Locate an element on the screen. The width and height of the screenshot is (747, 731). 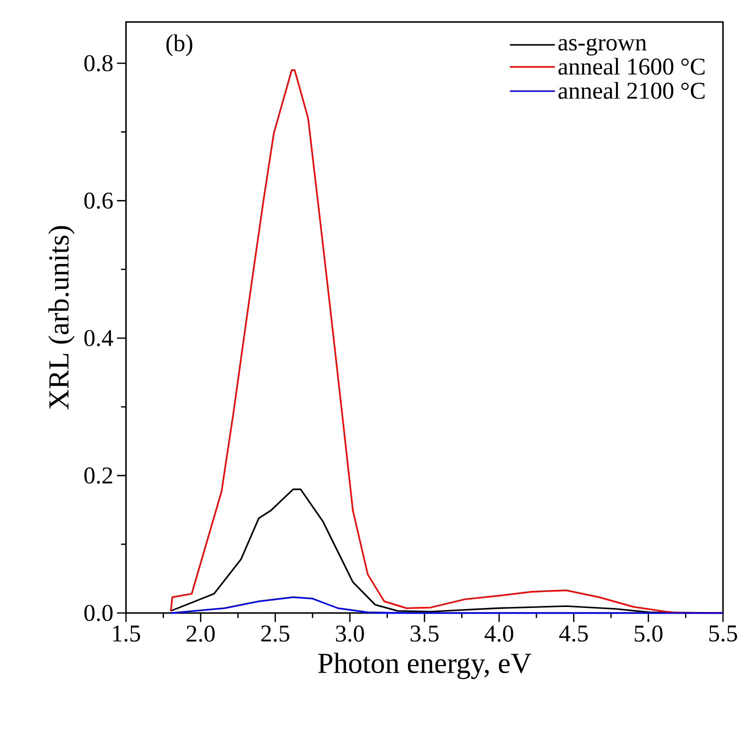
legend-label: anneal 1600 °C is located at coordinates (631, 66).